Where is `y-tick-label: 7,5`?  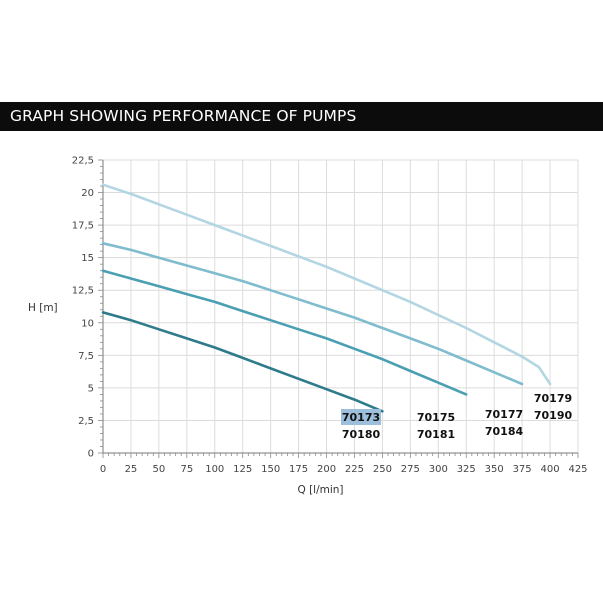
y-tick-label: 7,5 is located at coordinates (86, 356).